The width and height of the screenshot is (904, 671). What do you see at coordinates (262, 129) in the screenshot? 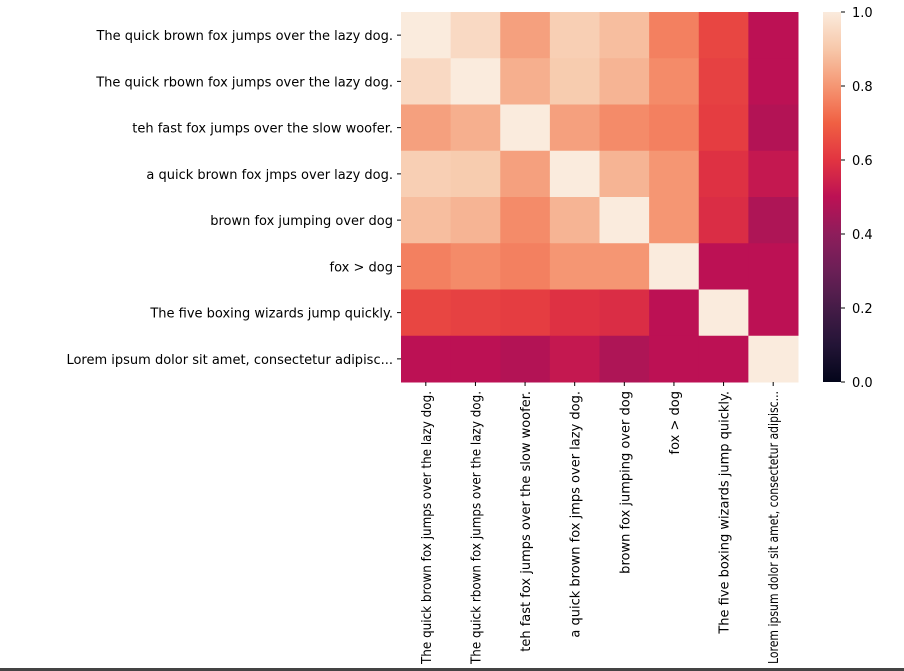
I see `y-tick-label: teh fast fox jumps over the slow woofer.` at bounding box center [262, 129].